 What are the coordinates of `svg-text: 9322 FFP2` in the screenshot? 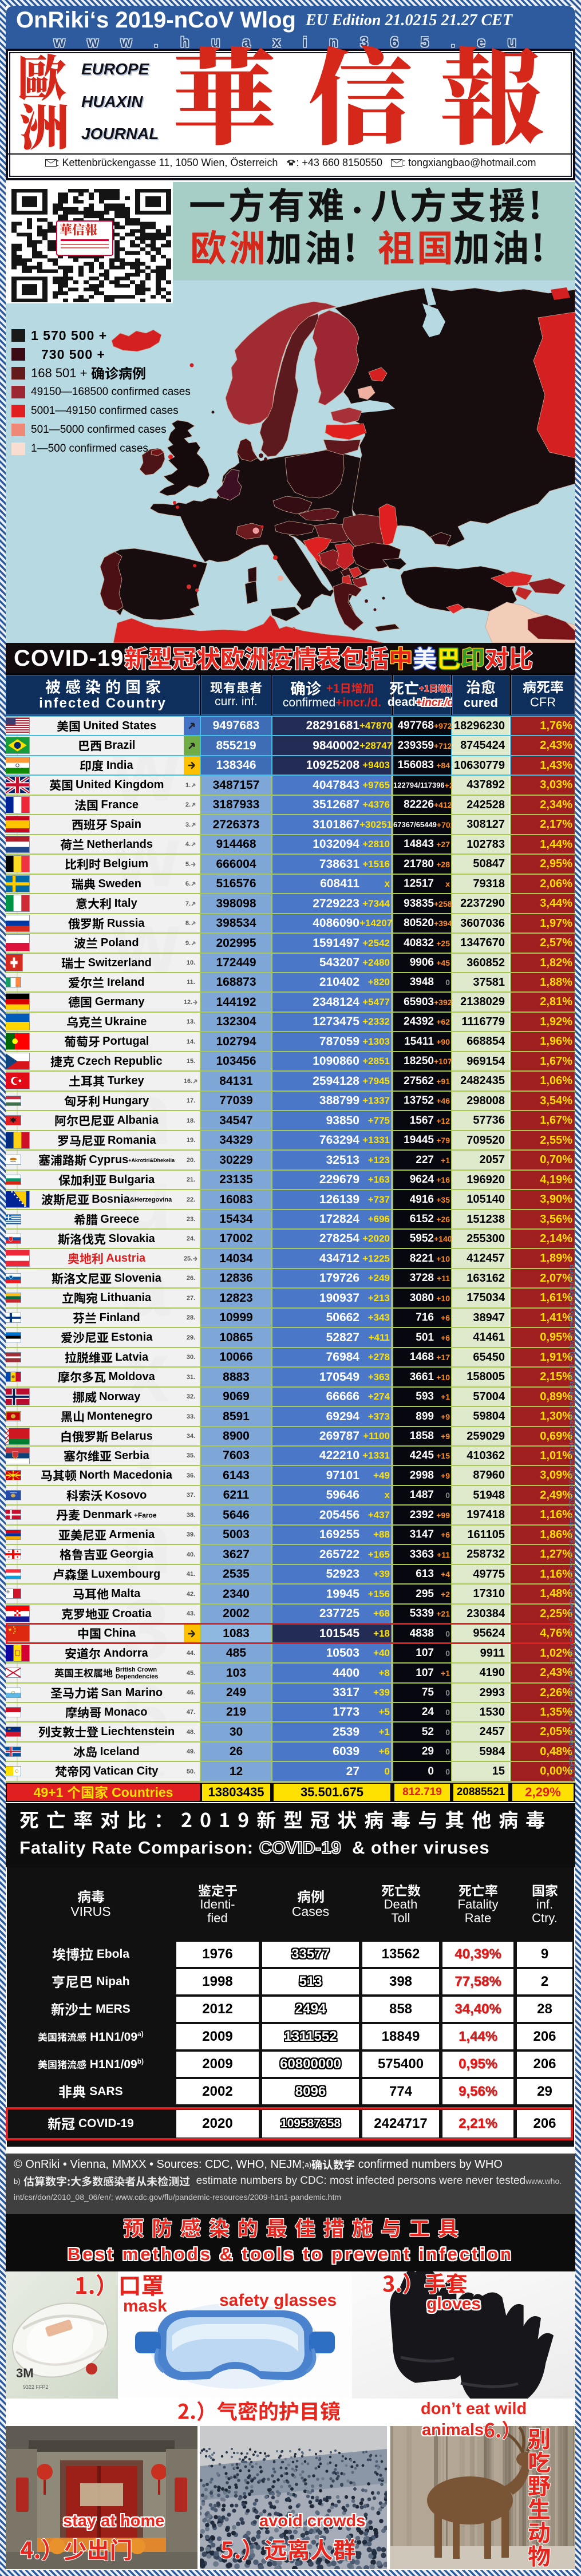 It's located at (36, 2387).